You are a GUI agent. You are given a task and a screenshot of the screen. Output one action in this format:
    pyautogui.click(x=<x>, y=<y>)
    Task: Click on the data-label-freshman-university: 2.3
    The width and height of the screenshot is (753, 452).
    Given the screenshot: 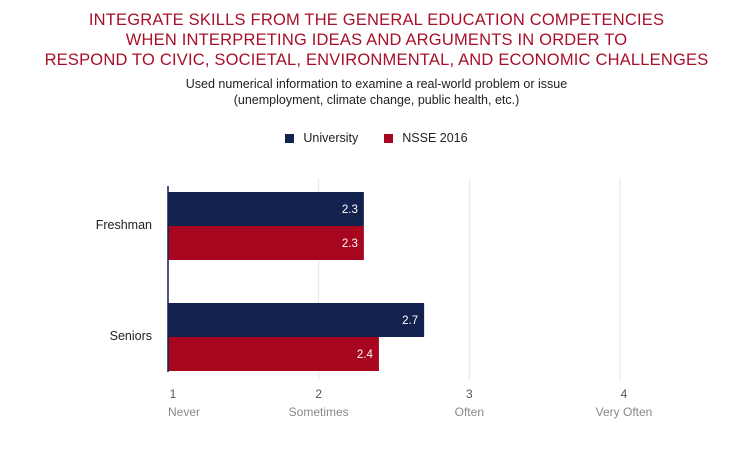 What is the action you would take?
    pyautogui.click(x=350, y=210)
    